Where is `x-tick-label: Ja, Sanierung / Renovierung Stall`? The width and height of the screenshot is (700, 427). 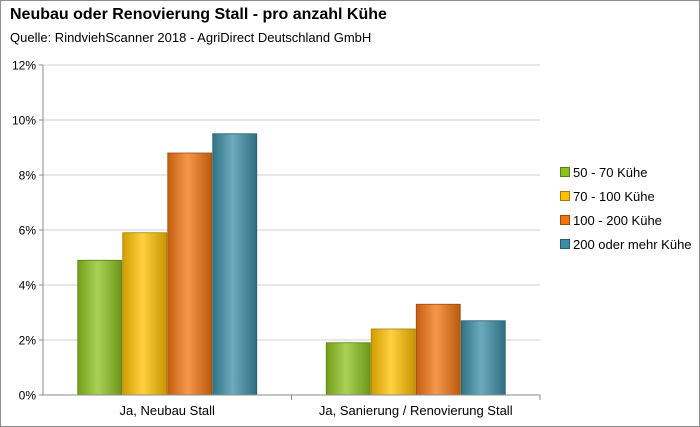
x-tick-label: Ja, Sanierung / Renovierung Stall is located at coordinates (416, 410).